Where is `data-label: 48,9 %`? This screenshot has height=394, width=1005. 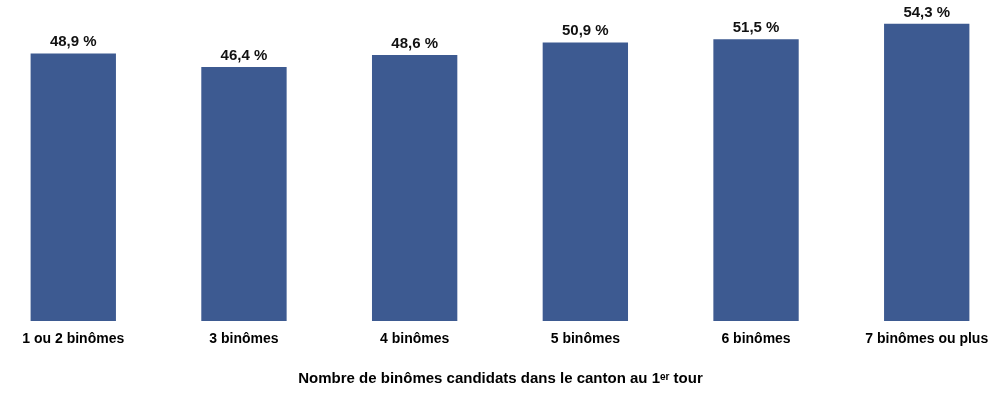 data-label: 48,9 % is located at coordinates (73, 41).